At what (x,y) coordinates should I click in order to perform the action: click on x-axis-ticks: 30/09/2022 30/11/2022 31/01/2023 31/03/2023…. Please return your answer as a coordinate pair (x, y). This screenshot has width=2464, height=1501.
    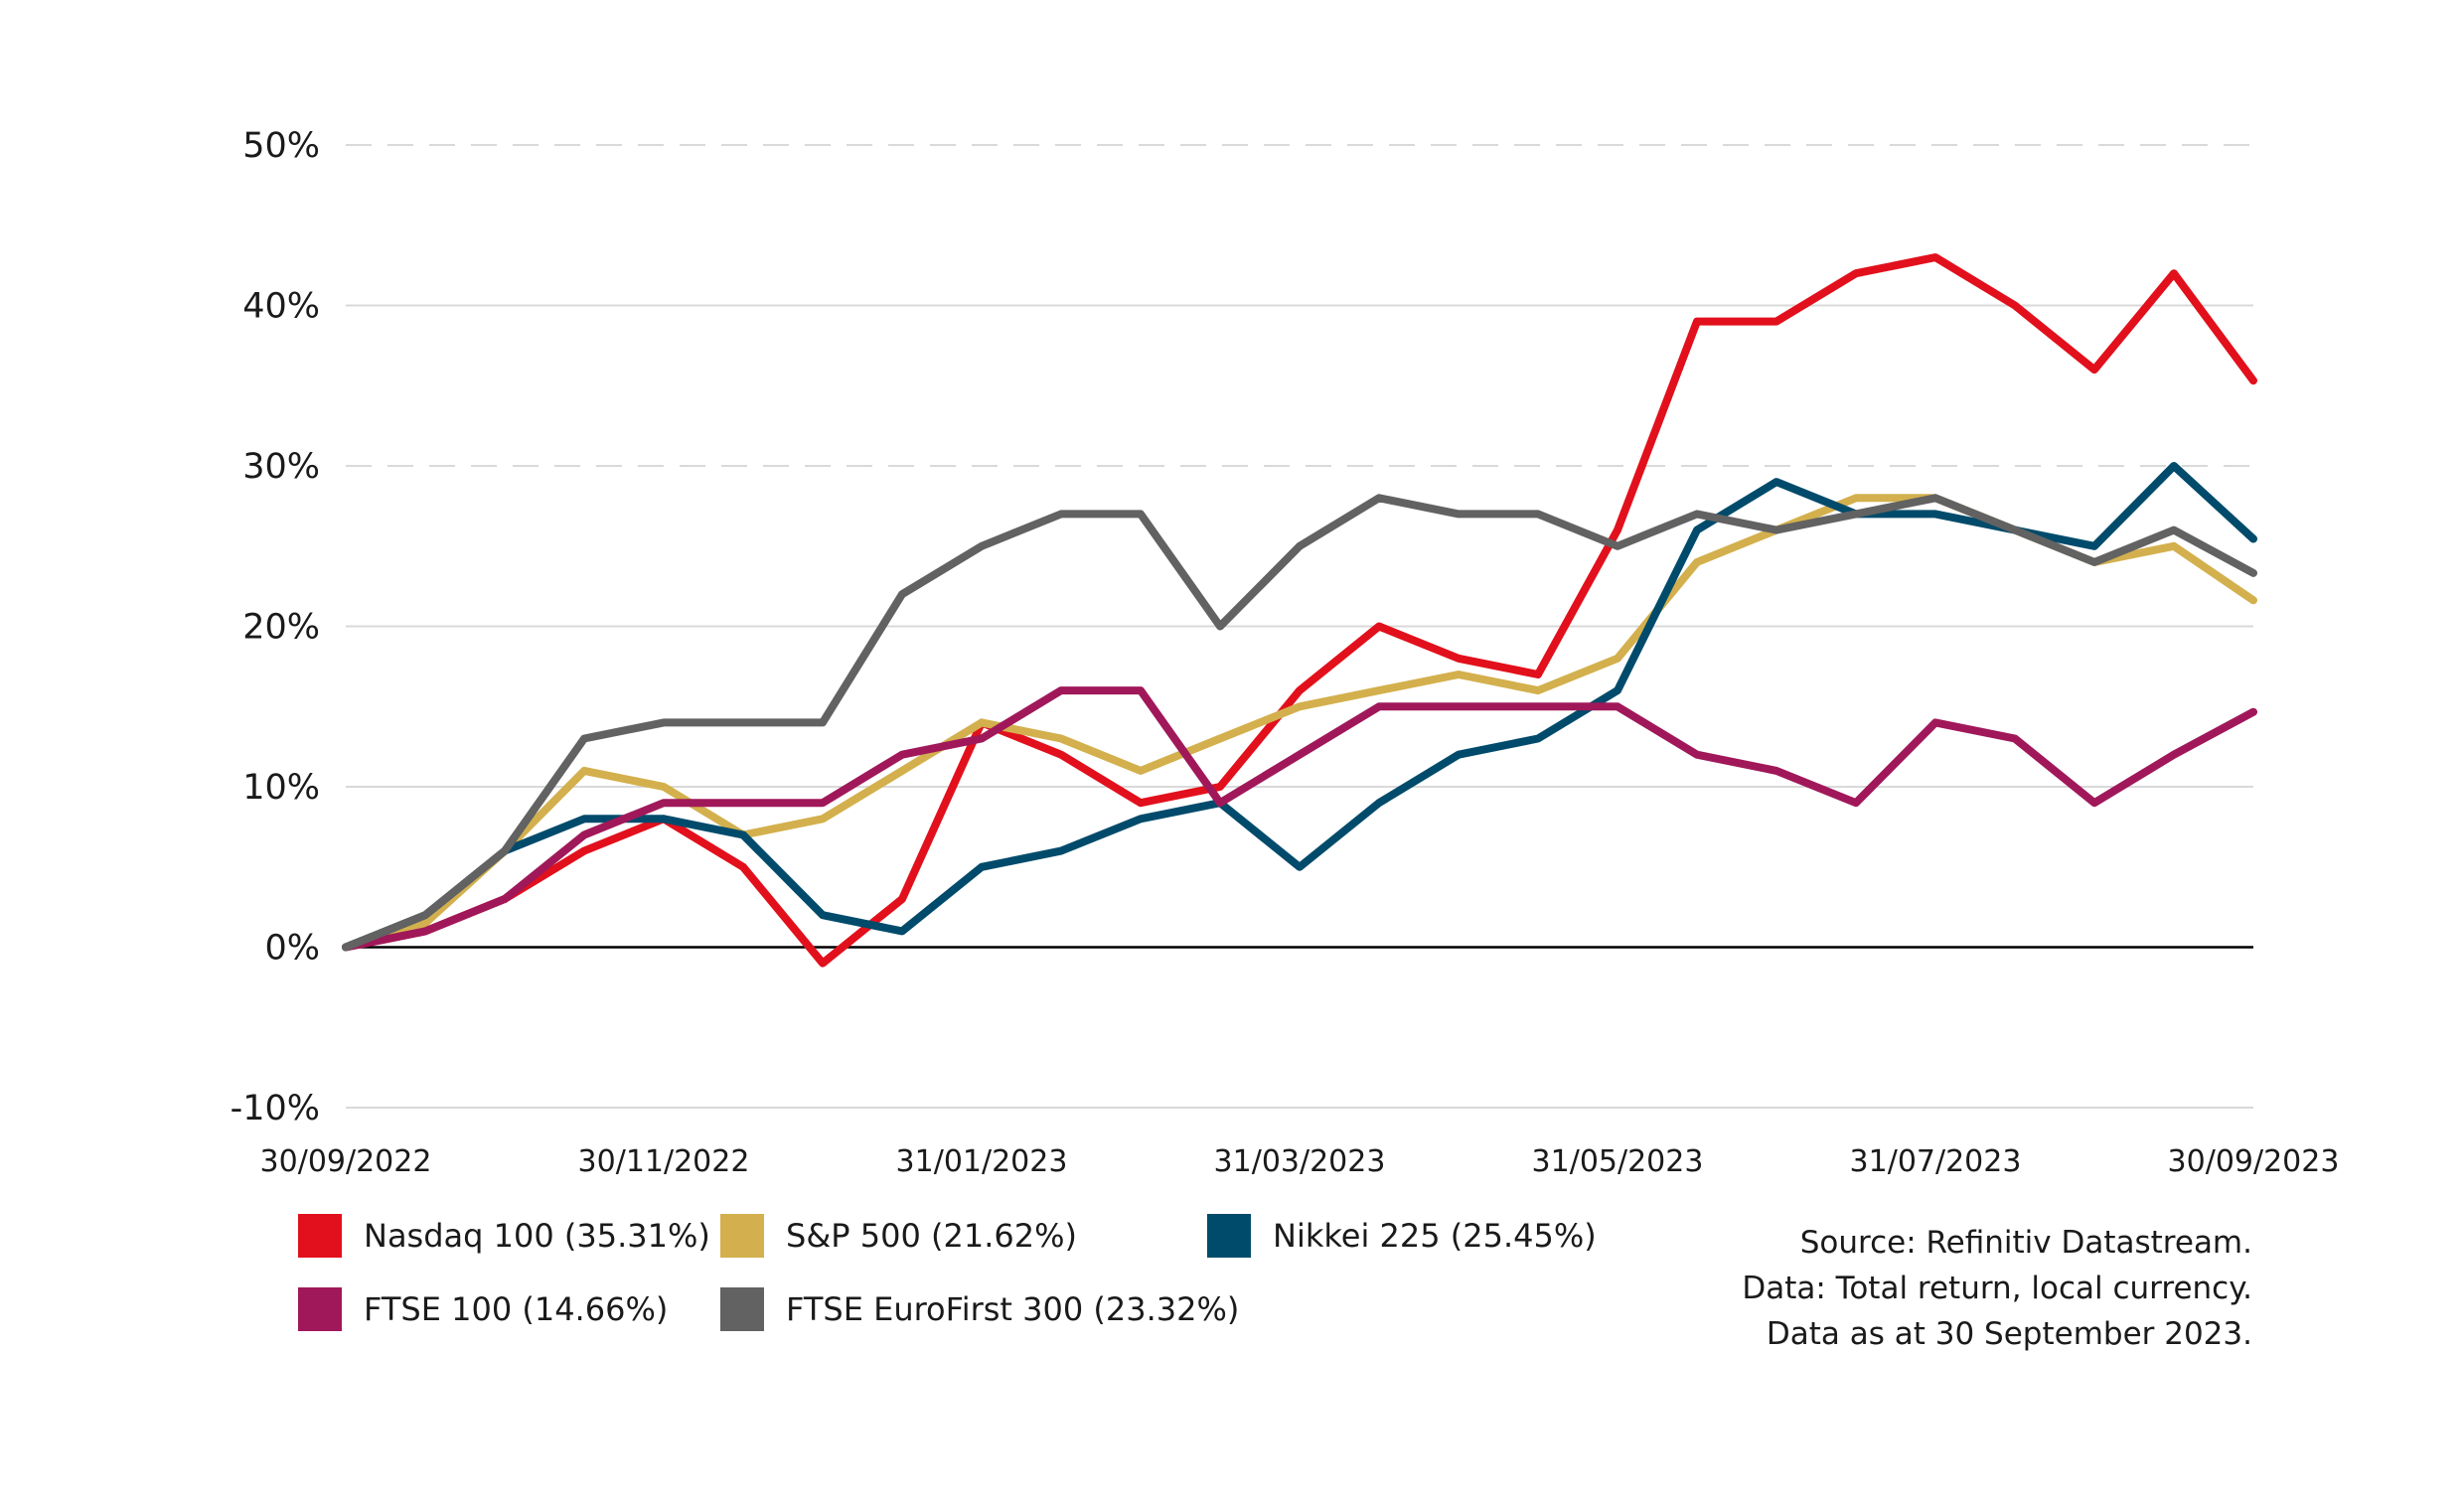
    Looking at the image, I should click on (1300, 1161).